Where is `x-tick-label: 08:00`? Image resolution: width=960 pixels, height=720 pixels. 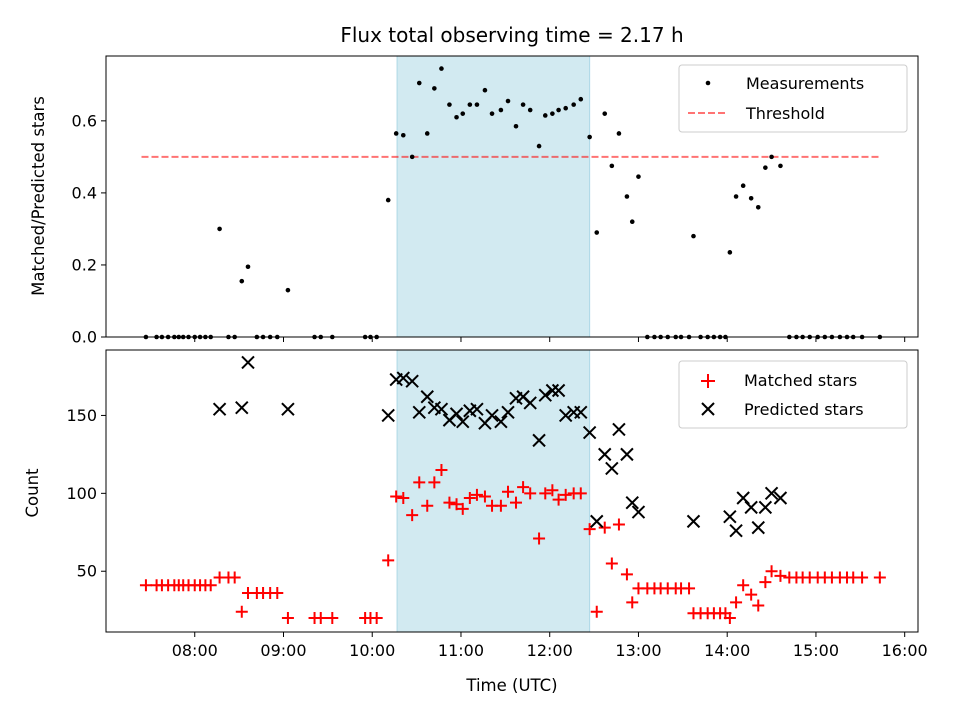
x-tick-label: 08:00 is located at coordinates (195, 650).